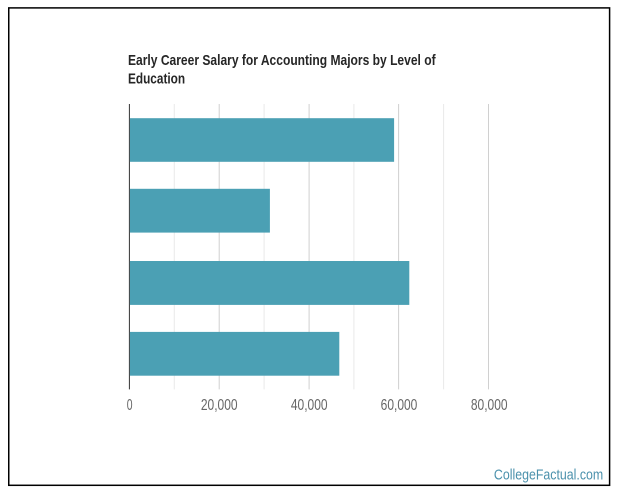 This screenshot has width=620, height=496. What do you see at coordinates (309, 405) in the screenshot?
I see `svg-text: 40,000` at bounding box center [309, 405].